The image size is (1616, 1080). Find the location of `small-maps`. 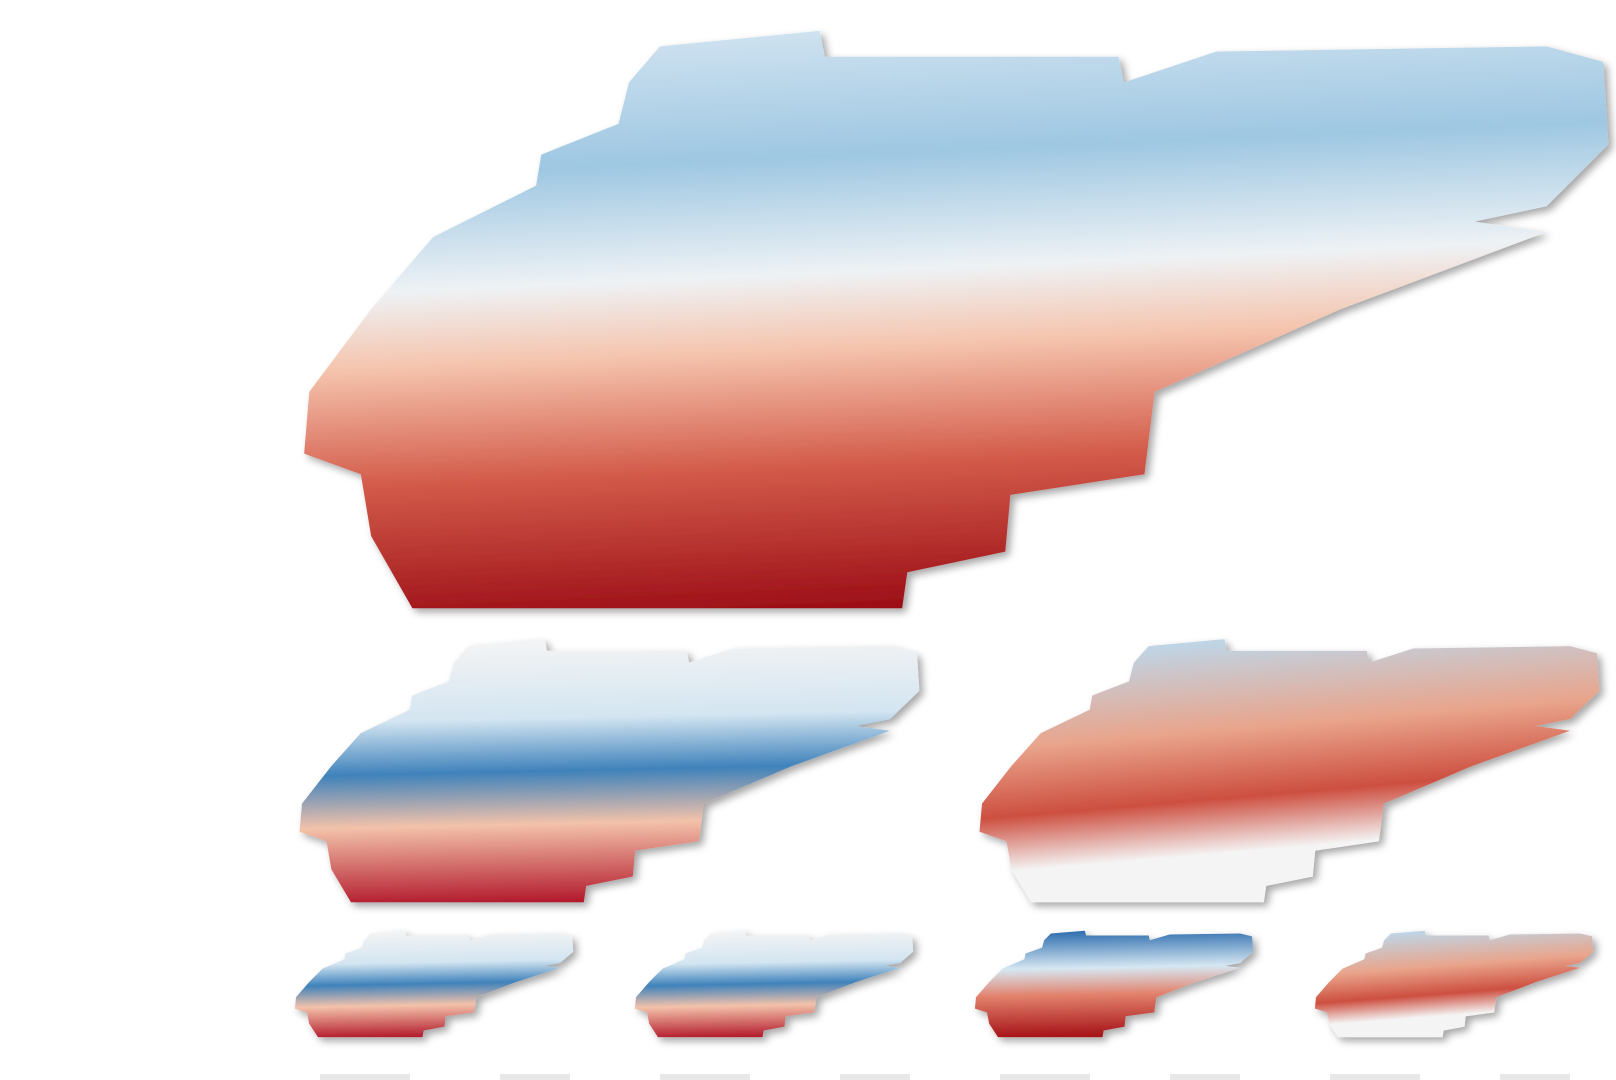

small-maps is located at coordinates (944, 984).